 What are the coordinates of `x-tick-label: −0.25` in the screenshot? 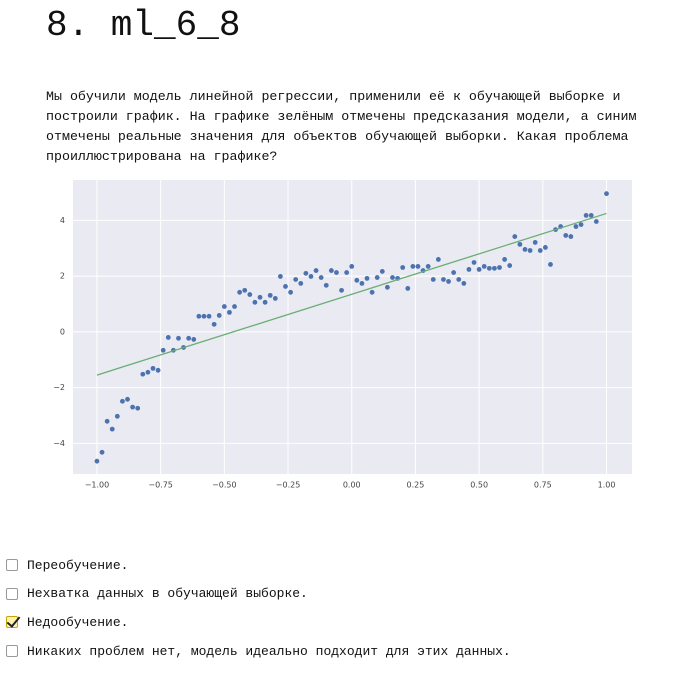 It's located at (288, 485).